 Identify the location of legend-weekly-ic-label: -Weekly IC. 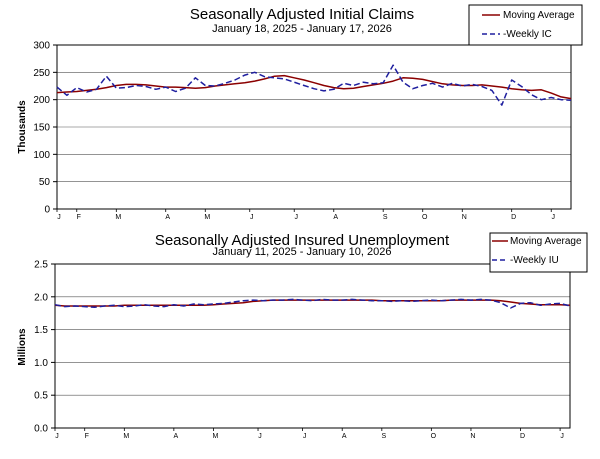
(527, 34).